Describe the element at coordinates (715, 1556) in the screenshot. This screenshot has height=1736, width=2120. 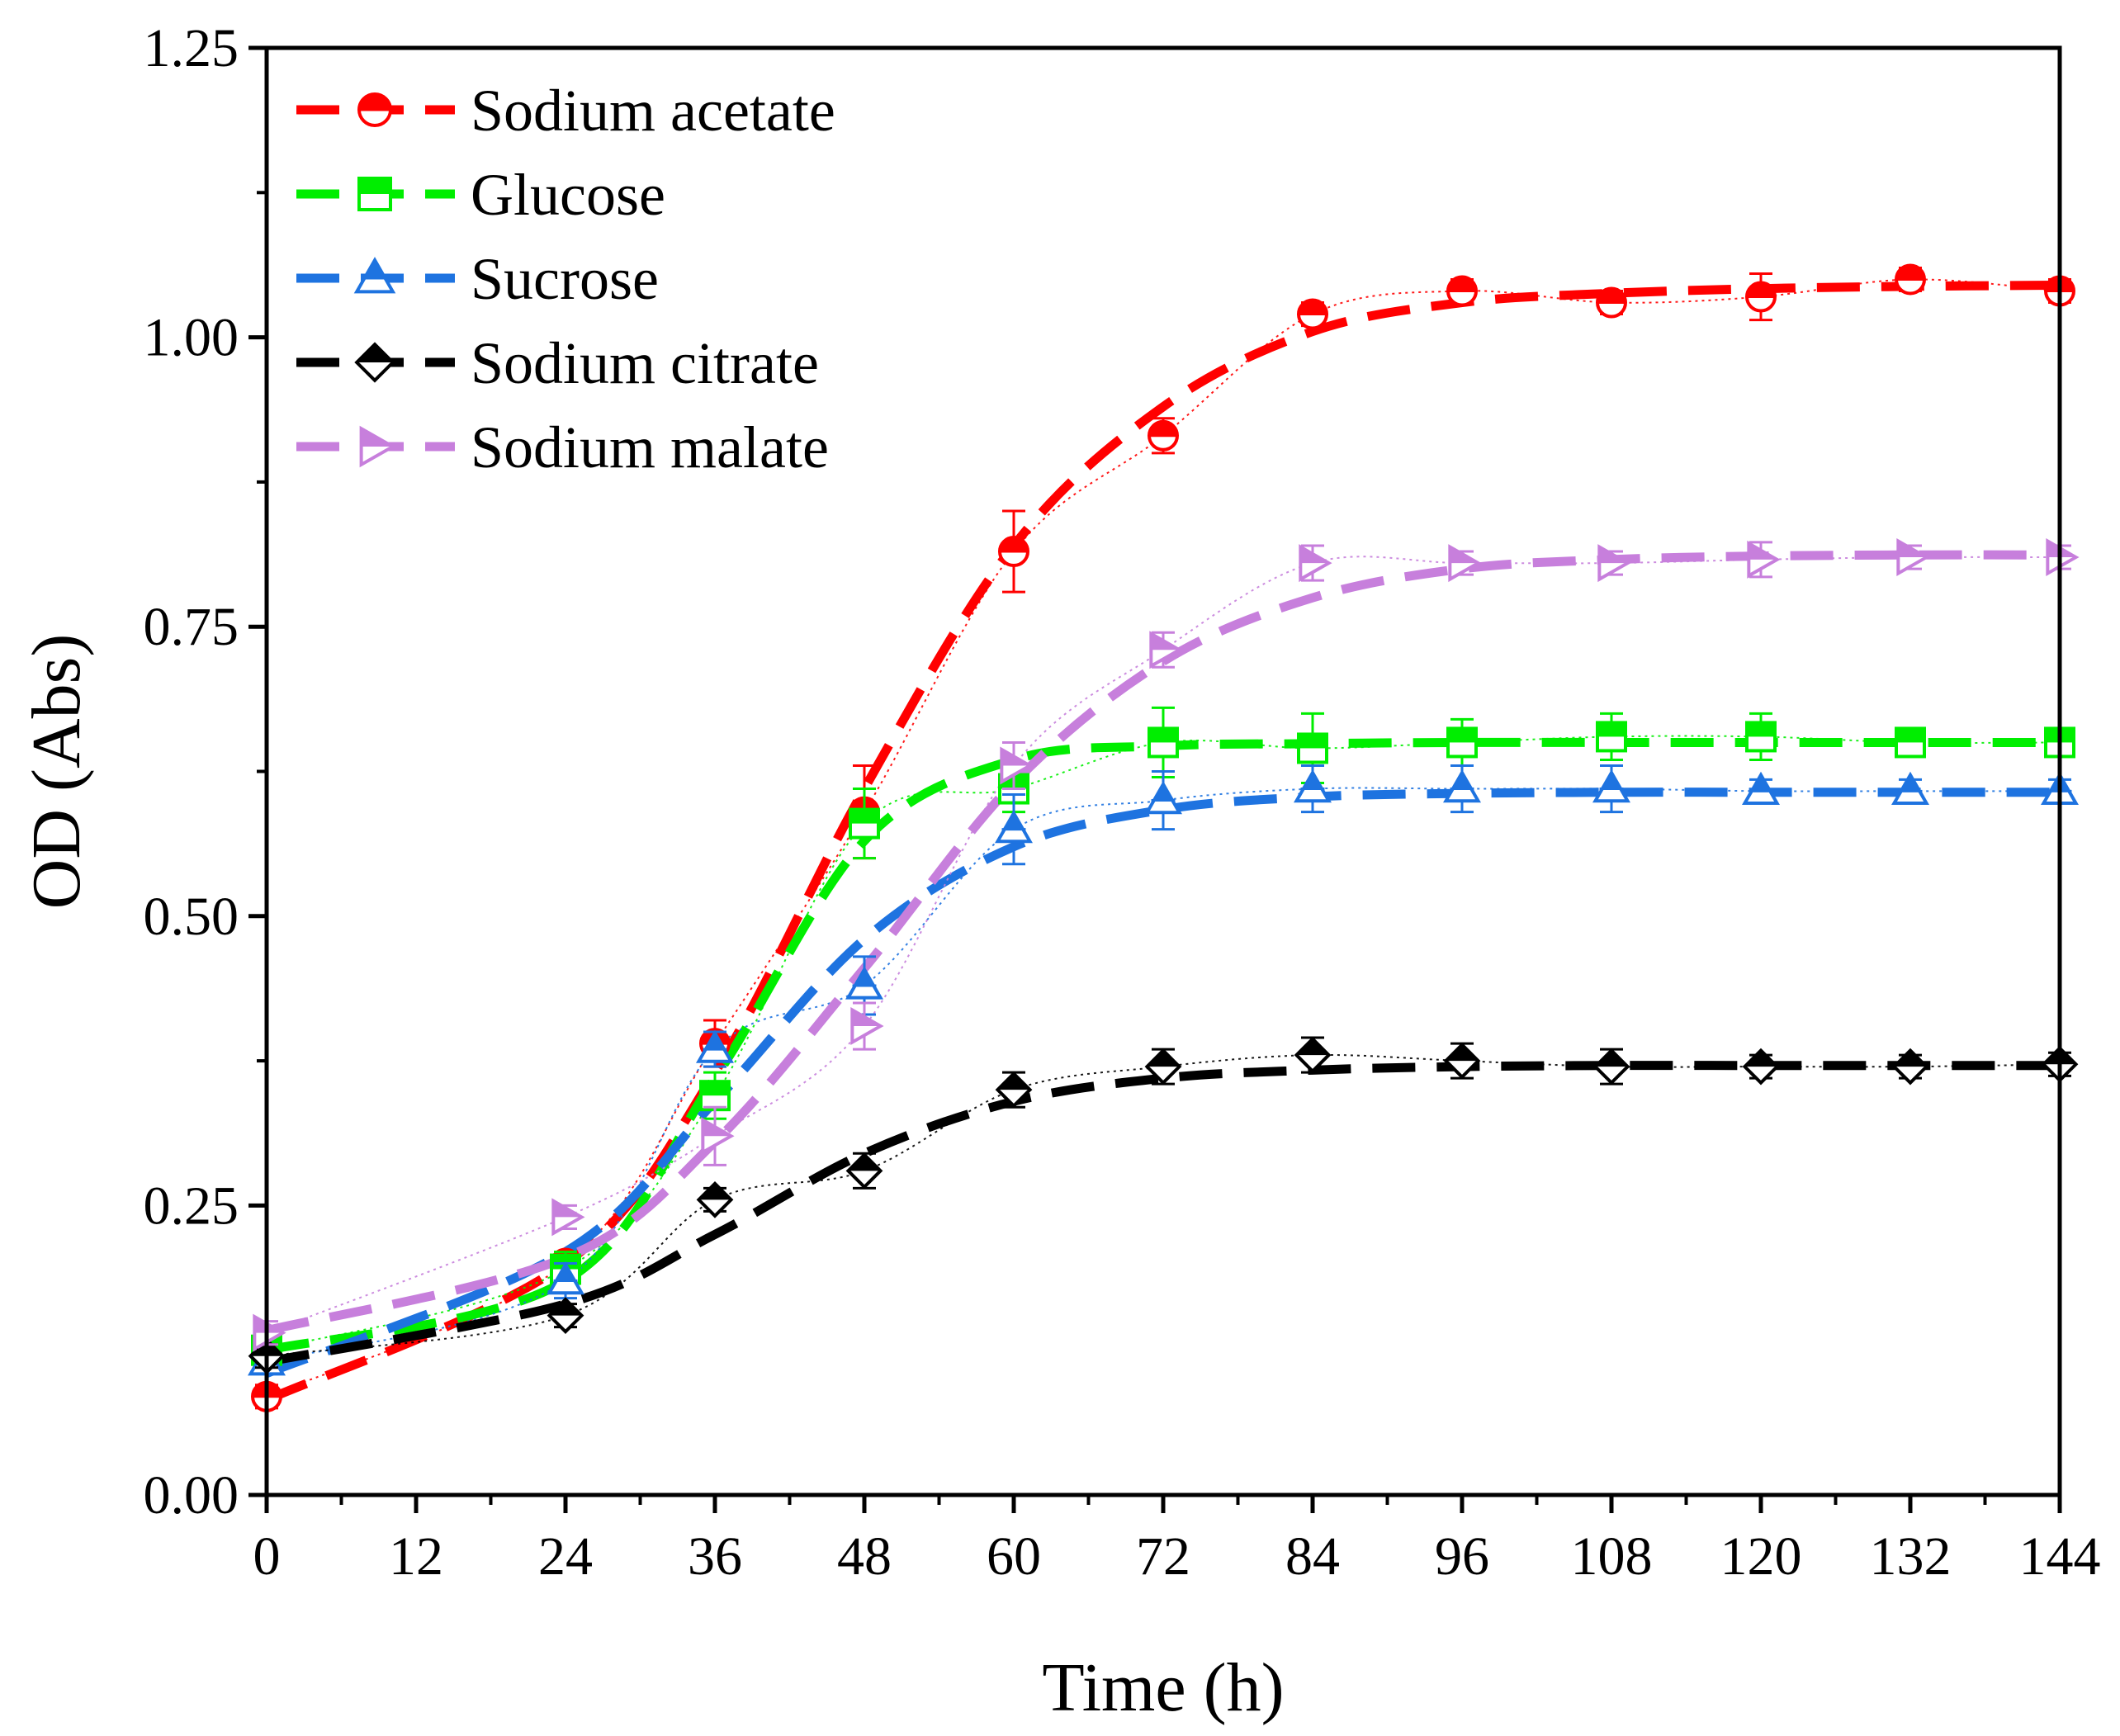
I see `x-tick-label: 36` at that location.